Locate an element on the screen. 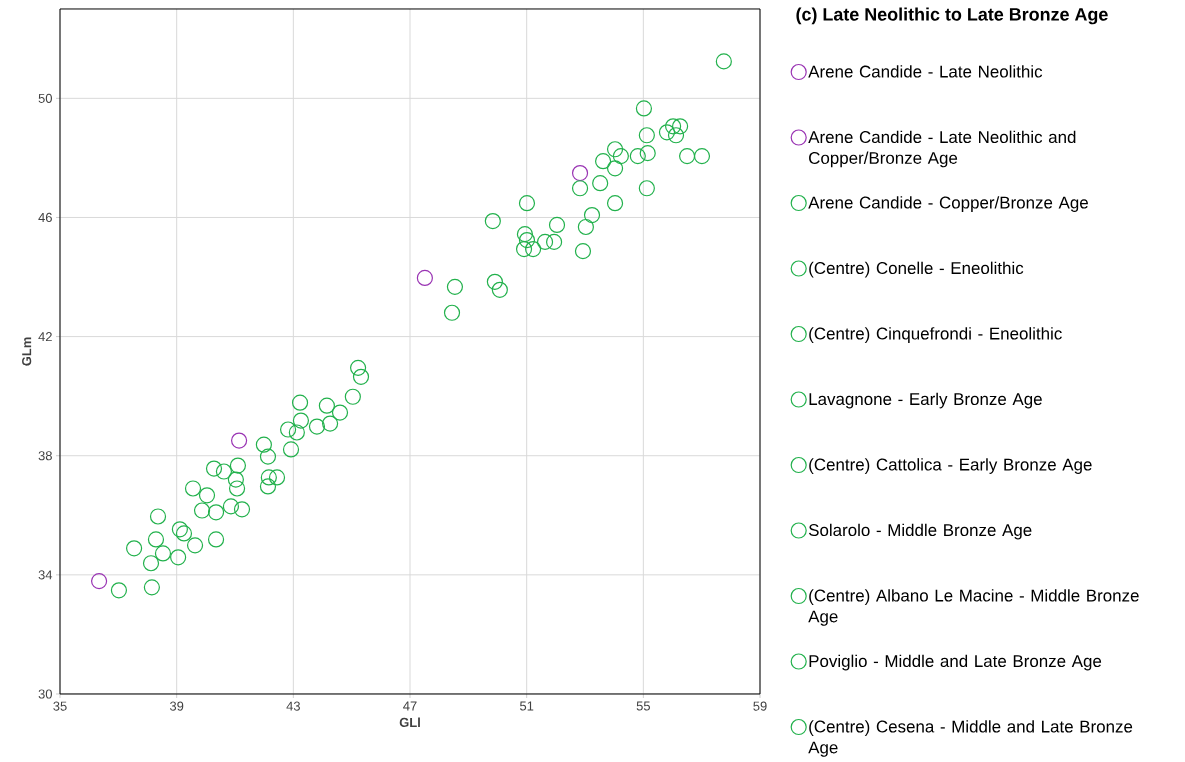  x-tick-label: 35 is located at coordinates (60, 706).